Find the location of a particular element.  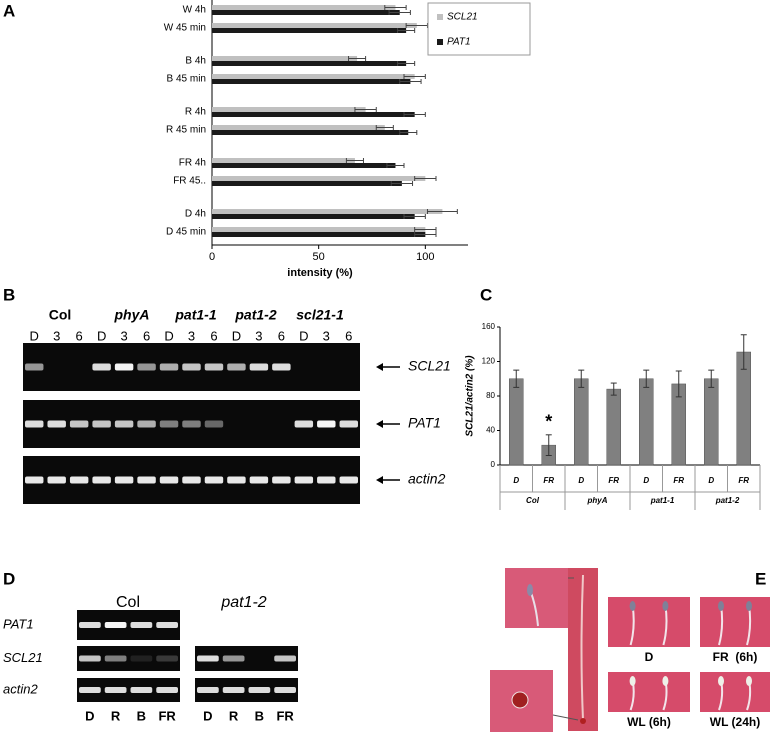

y-axis-label: SCL21/actin2 (%) is located at coordinates (470, 396).